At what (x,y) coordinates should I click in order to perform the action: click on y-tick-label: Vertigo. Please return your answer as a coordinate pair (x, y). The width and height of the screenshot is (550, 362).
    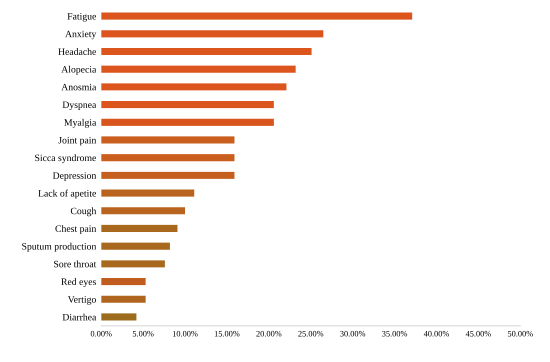
    Looking at the image, I should click on (82, 300).